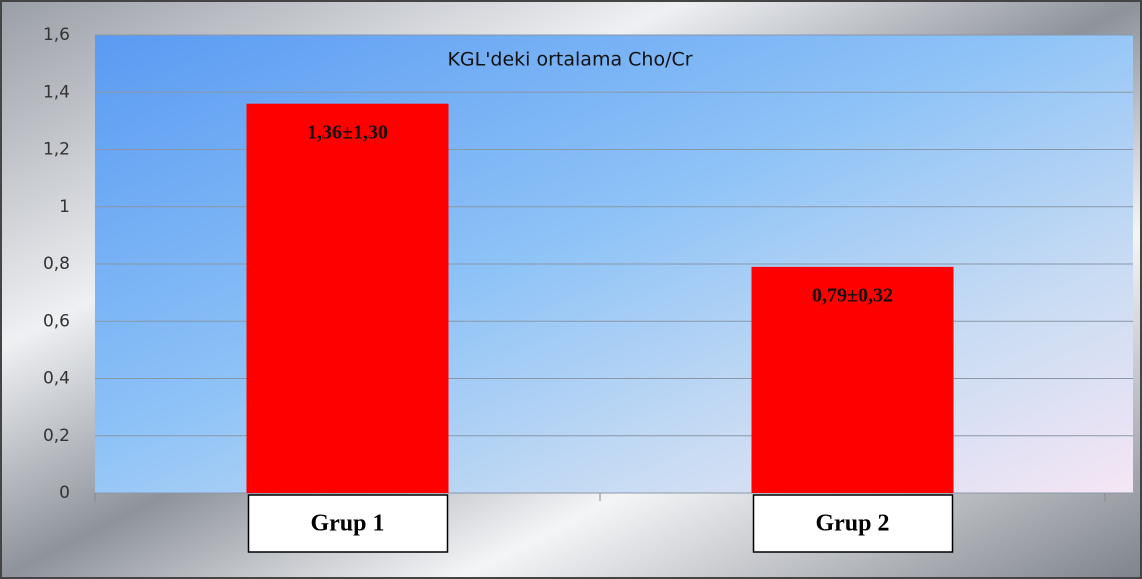  I want to click on value-label: 1,36±1,30, so click(347, 132).